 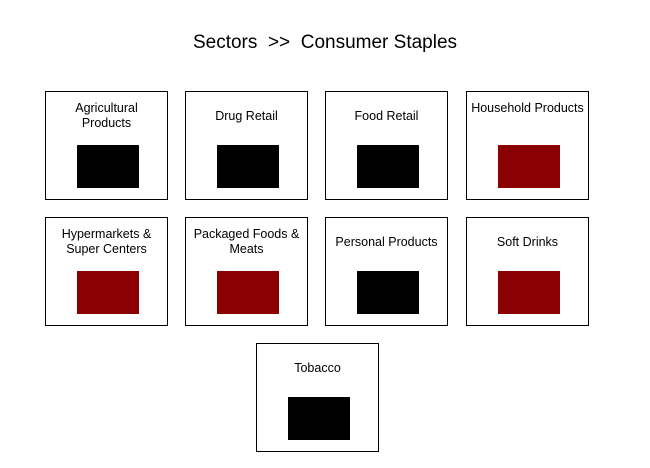 I want to click on industry-card-packaged-foods-meats: Packaged Foods & Meats, so click(x=246, y=271).